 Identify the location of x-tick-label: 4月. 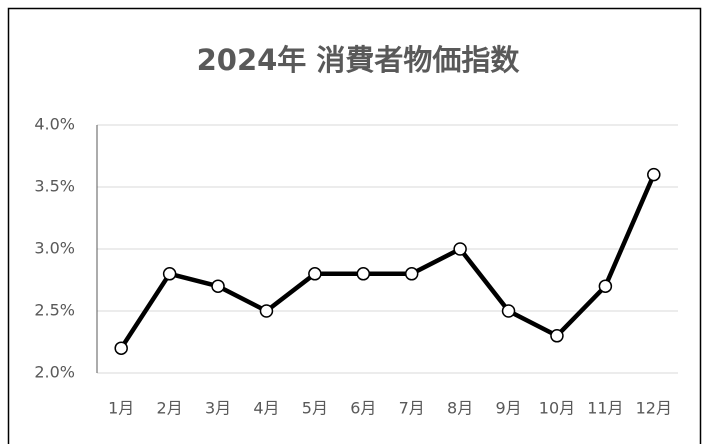
(266, 408).